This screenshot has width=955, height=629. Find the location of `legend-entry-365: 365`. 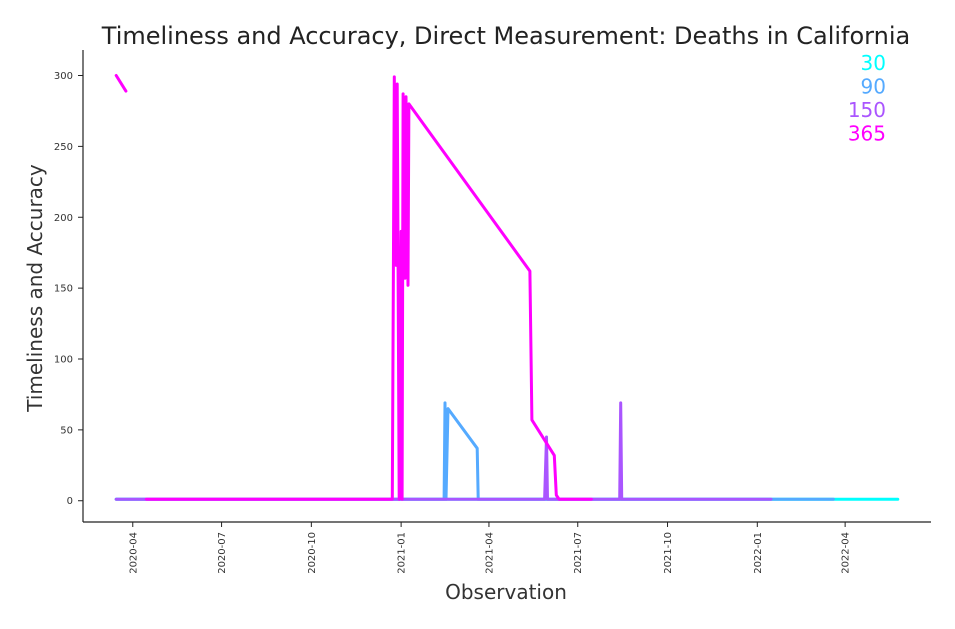

legend-entry-365: 365 is located at coordinates (867, 134).